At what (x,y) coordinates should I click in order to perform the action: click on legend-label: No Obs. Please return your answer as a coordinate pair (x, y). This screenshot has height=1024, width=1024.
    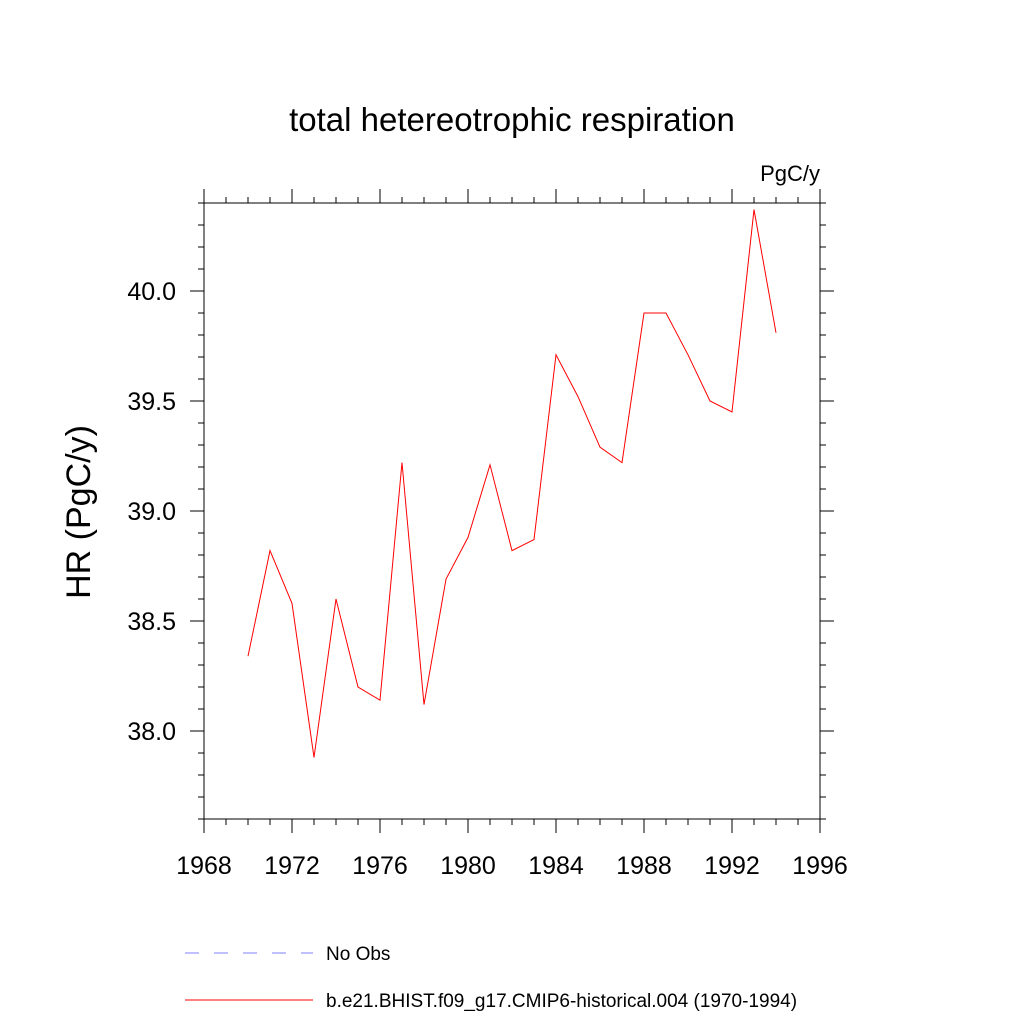
    Looking at the image, I should click on (358, 954).